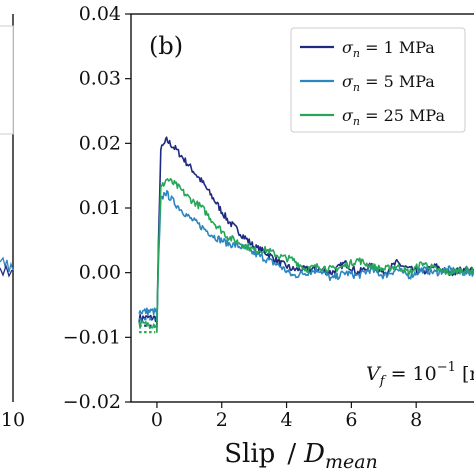 The width and height of the screenshot is (474, 474). I want to click on y-tick-label: −0.02, so click(92, 402).